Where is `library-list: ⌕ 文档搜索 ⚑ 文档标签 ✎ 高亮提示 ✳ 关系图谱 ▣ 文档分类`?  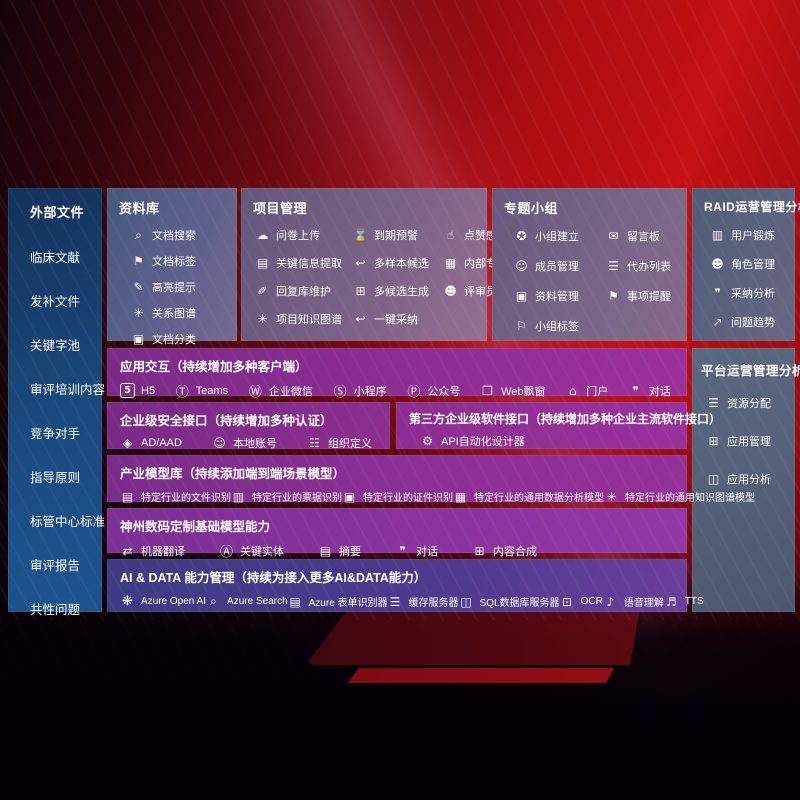
library-list: ⌕ 文档搜索 ⚑ 文档标签 ✎ 高亮提示 ✳ 关系图谱 ▣ 文档分类 is located at coordinates (172, 287).